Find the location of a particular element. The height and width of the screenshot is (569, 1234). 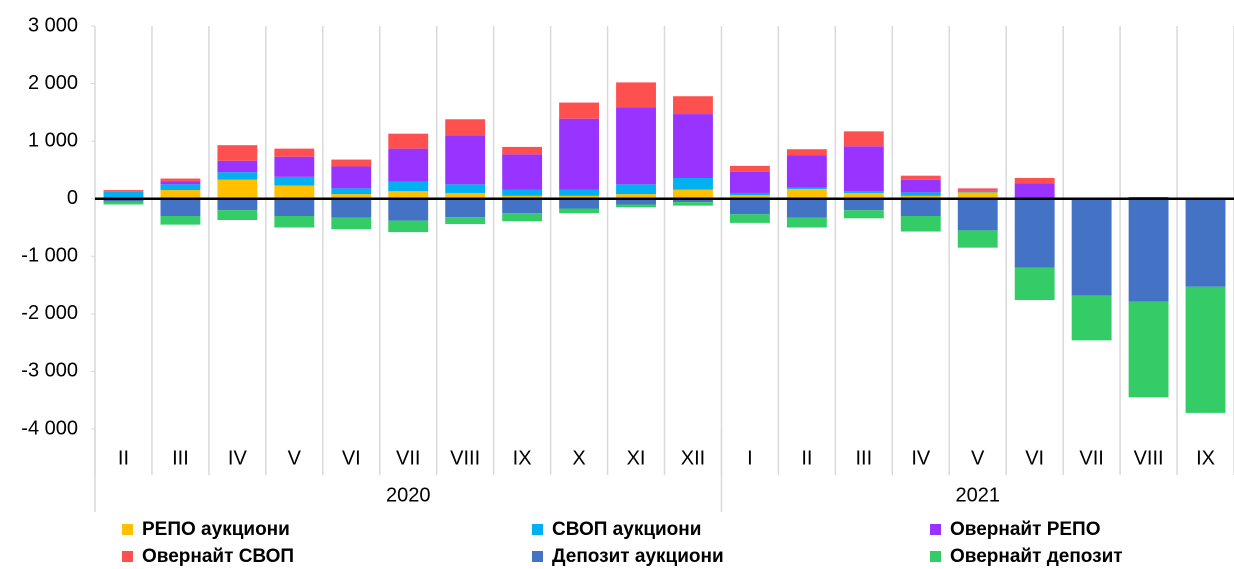

group-label: 2020 is located at coordinates (408, 495).